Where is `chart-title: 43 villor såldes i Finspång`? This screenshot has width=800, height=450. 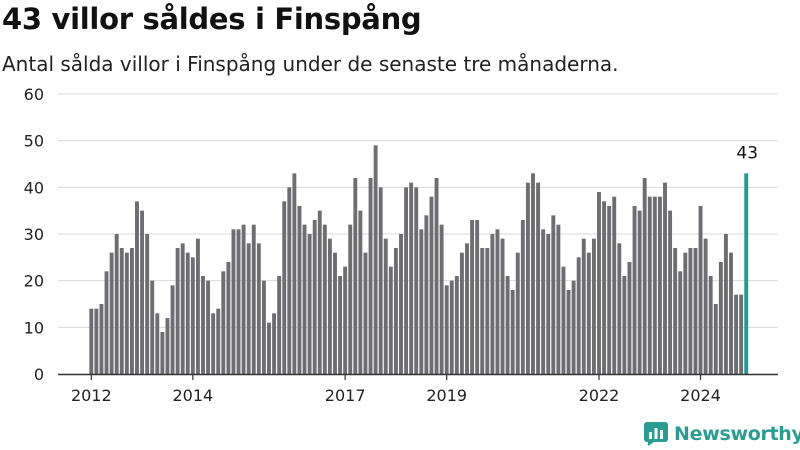 chart-title: 43 villor såldes i Finspång is located at coordinates (212, 19).